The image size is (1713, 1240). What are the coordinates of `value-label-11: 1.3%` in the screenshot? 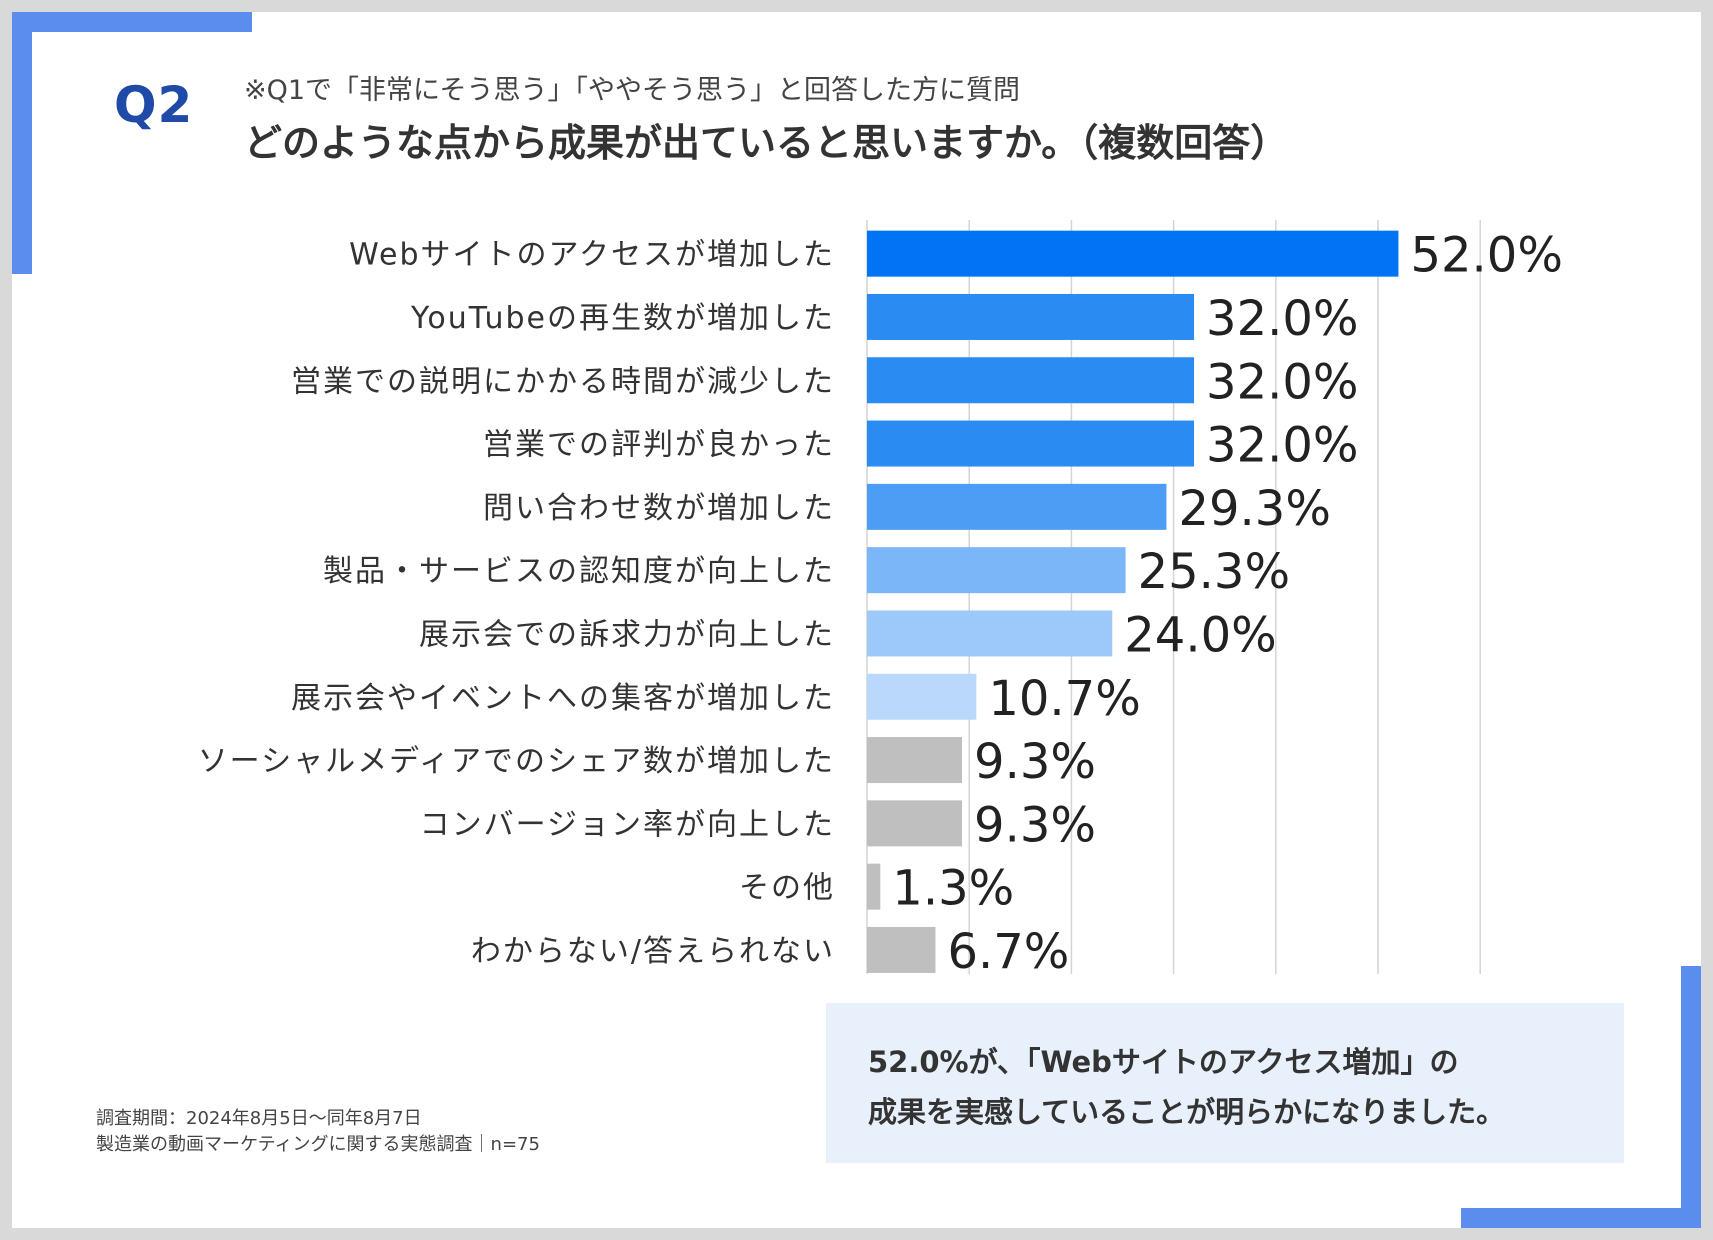 It's located at (953, 889).